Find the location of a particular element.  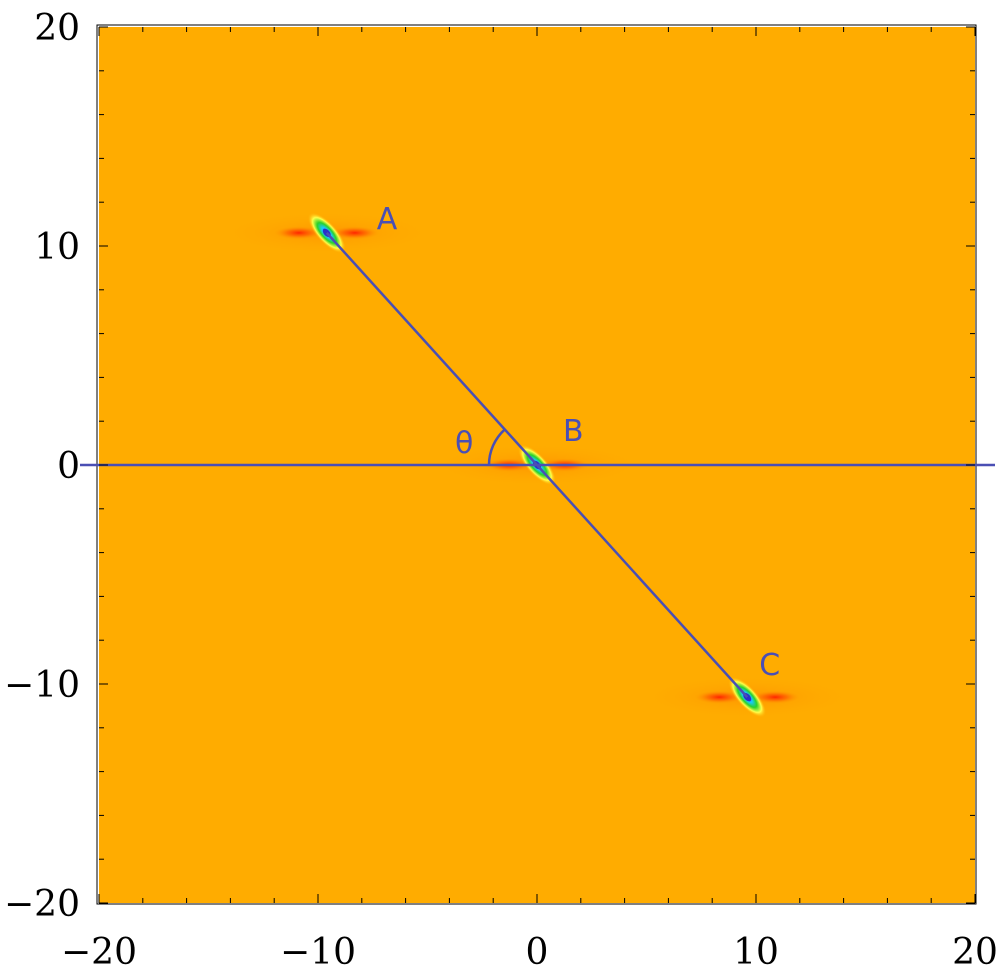

angle-arc is located at coordinates (496, 447).